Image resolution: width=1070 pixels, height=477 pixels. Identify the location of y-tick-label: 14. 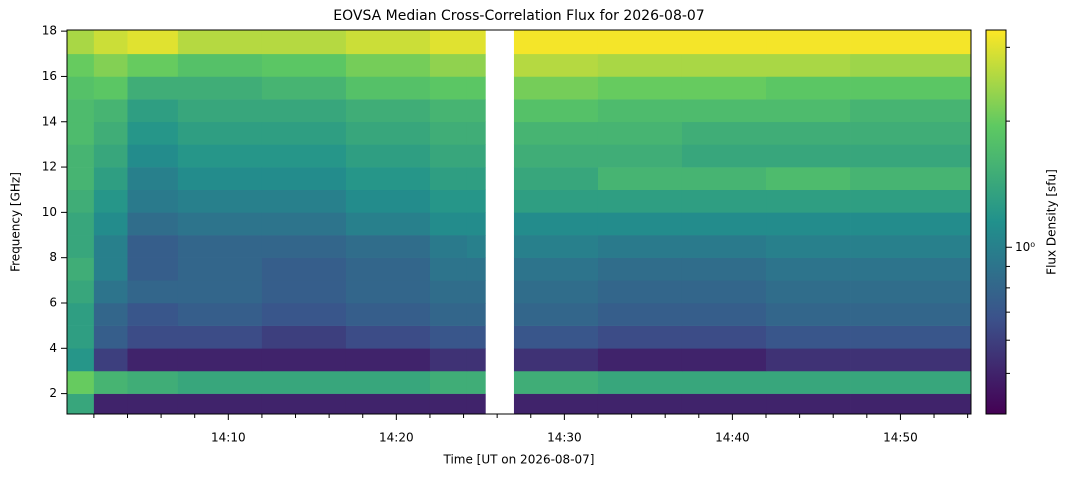
(49, 121).